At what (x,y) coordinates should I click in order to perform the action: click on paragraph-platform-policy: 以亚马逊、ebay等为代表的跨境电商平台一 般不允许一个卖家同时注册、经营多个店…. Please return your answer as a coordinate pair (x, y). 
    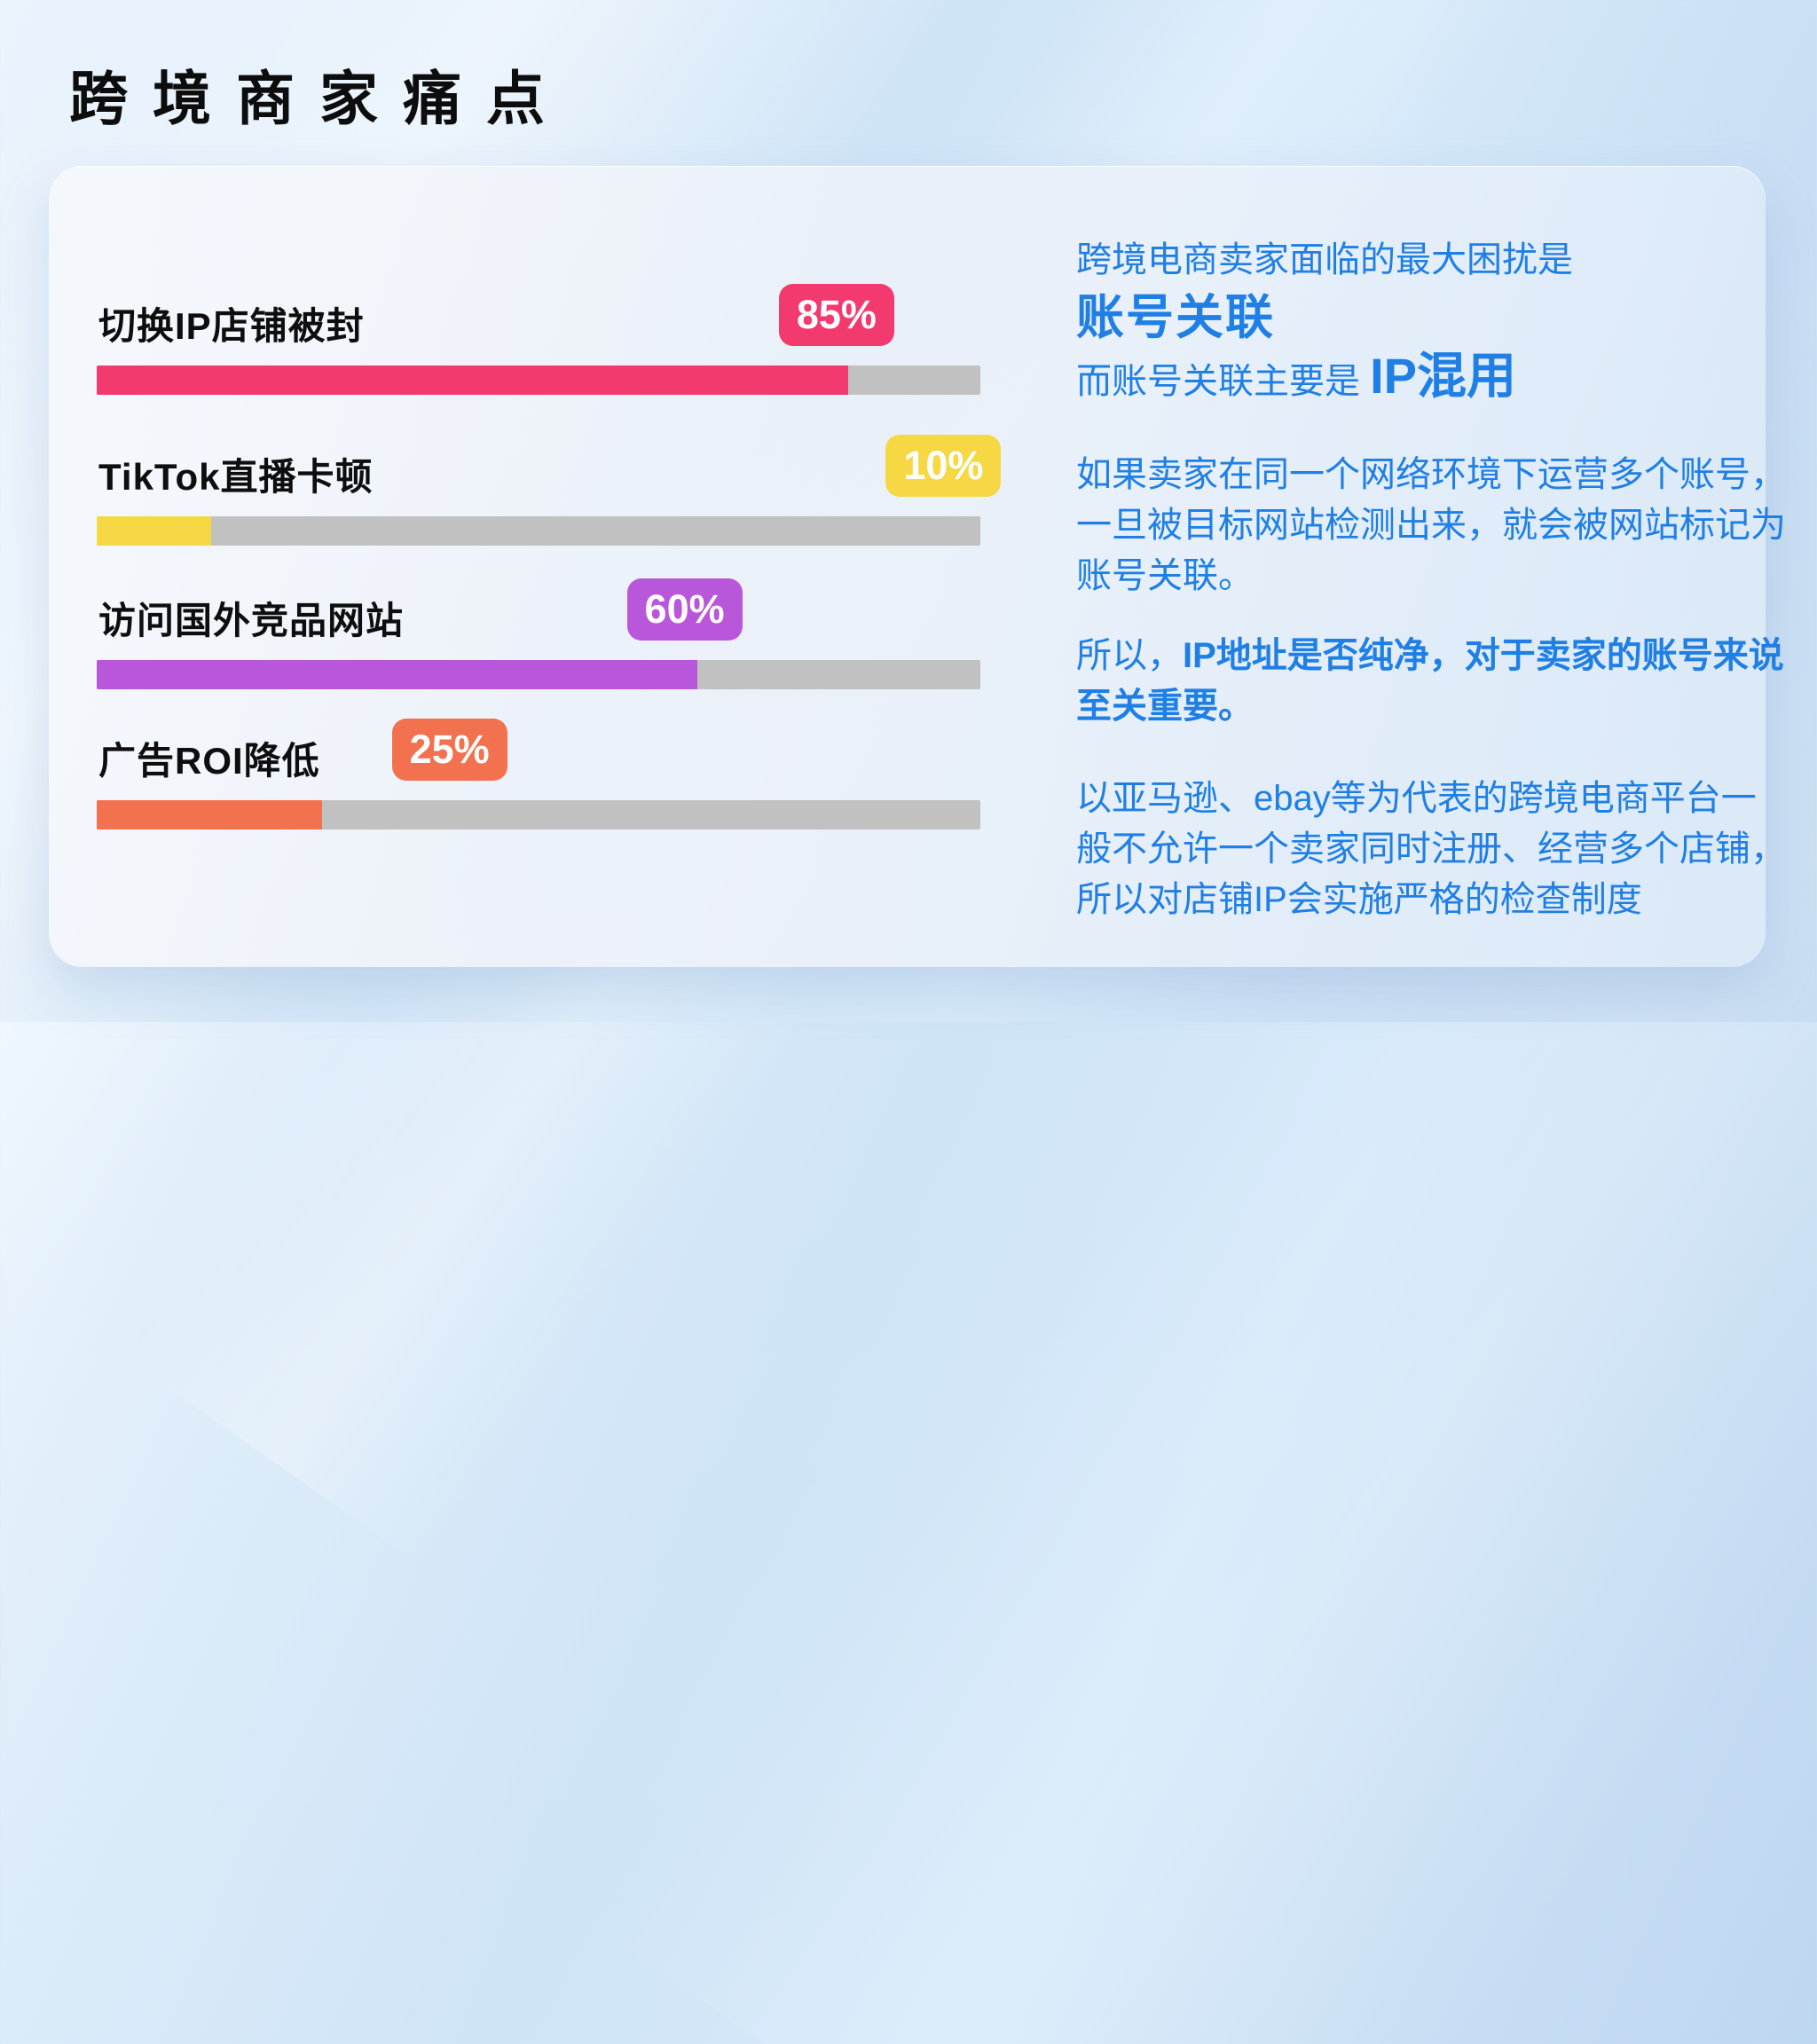
    Looking at the image, I should click on (1431, 849).